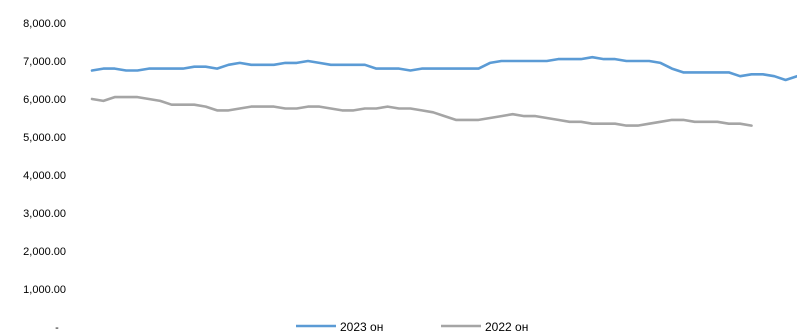 This screenshot has width=797, height=334. Describe the element at coordinates (44, 100) in the screenshot. I see `y-tick-label: 6,000.00` at that location.